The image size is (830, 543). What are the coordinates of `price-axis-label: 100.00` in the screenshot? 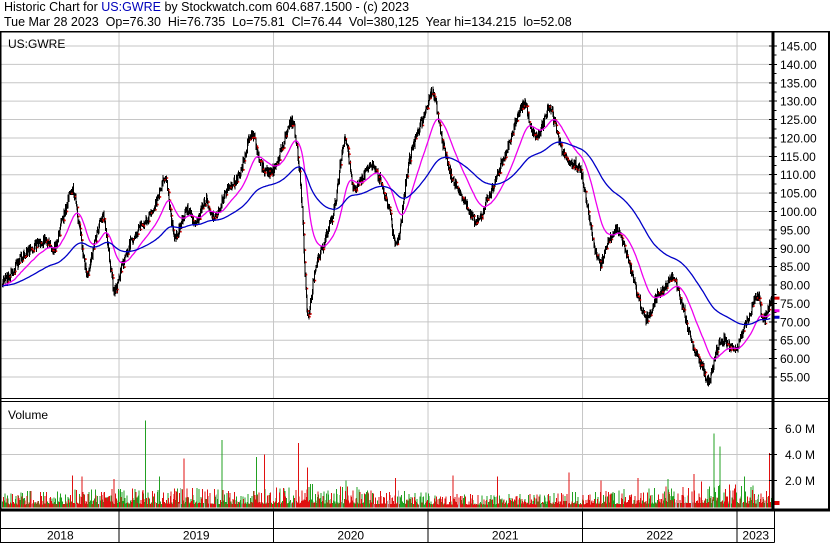 It's located at (798, 212).